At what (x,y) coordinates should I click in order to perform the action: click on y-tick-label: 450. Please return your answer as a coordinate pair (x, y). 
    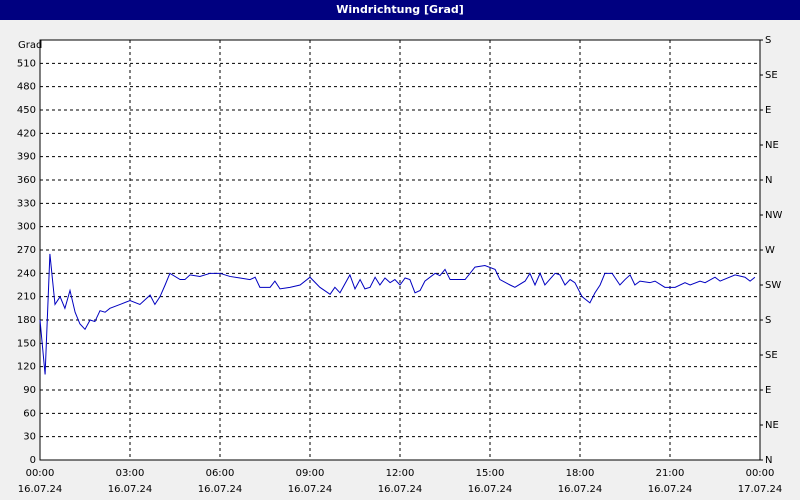
    Looking at the image, I should click on (26, 110).